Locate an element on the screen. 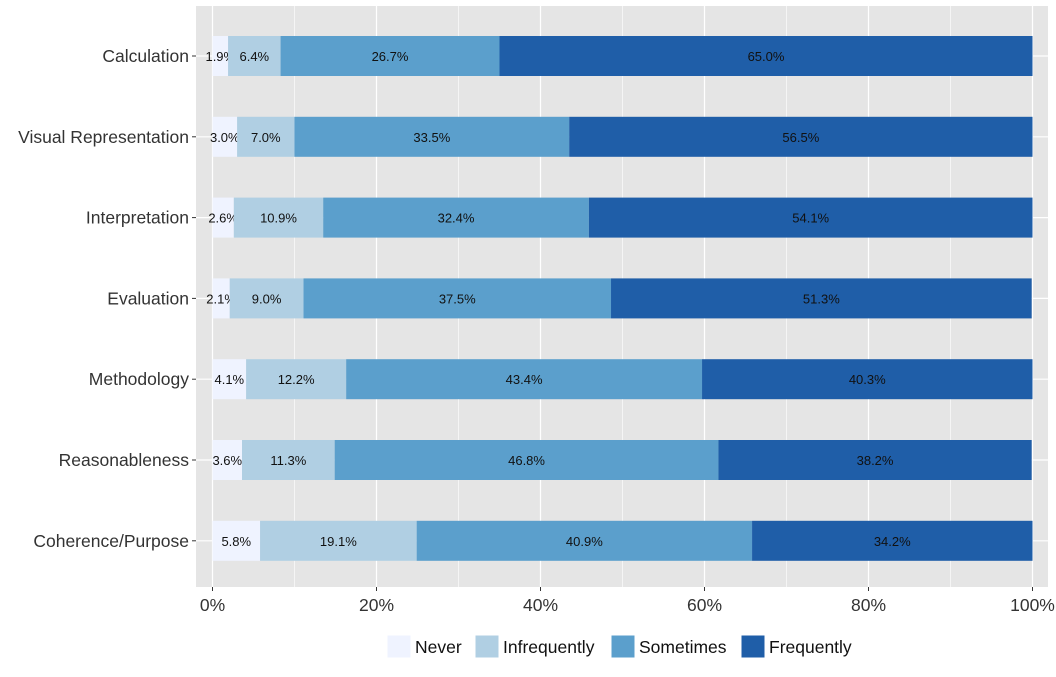 This screenshot has width=1056, height=677. data-label: 56.5% is located at coordinates (800, 137).